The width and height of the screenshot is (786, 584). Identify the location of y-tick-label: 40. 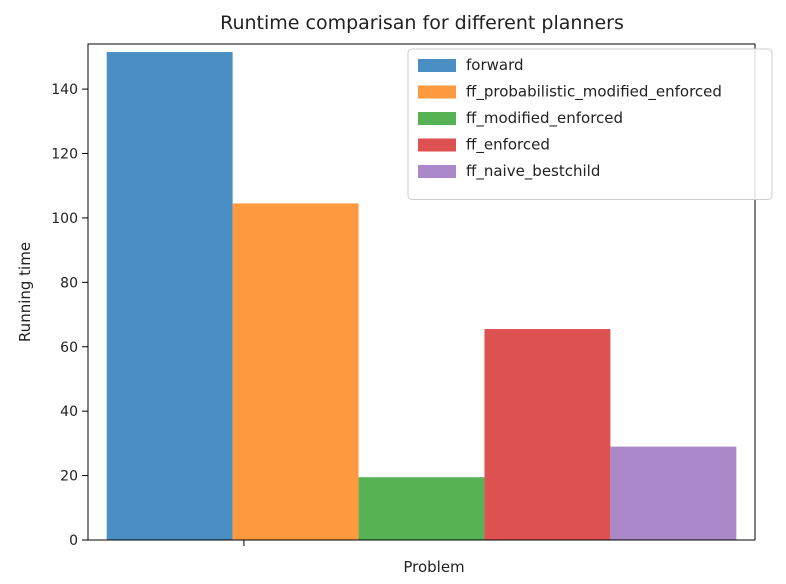
(69, 412).